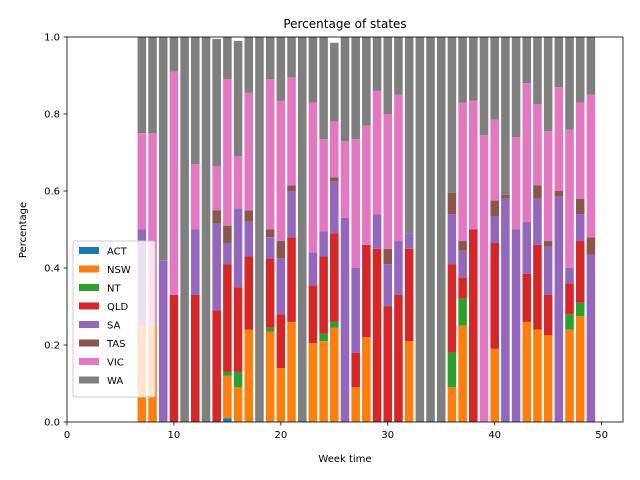 This screenshot has height=480, width=640. Describe the element at coordinates (117, 307) in the screenshot. I see `legend-label-qld: QLD` at that location.